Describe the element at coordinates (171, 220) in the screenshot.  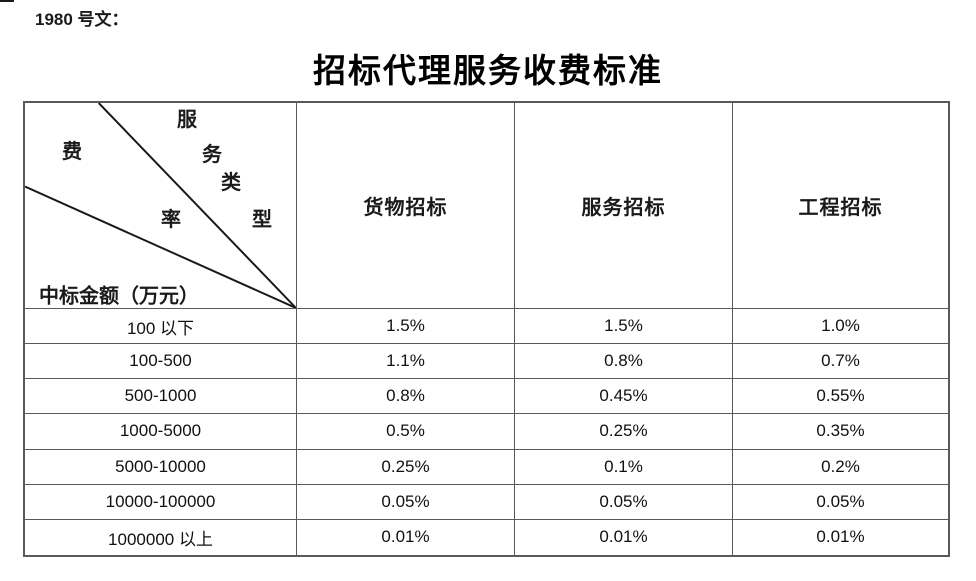
I see `rate-char: 率` at that location.